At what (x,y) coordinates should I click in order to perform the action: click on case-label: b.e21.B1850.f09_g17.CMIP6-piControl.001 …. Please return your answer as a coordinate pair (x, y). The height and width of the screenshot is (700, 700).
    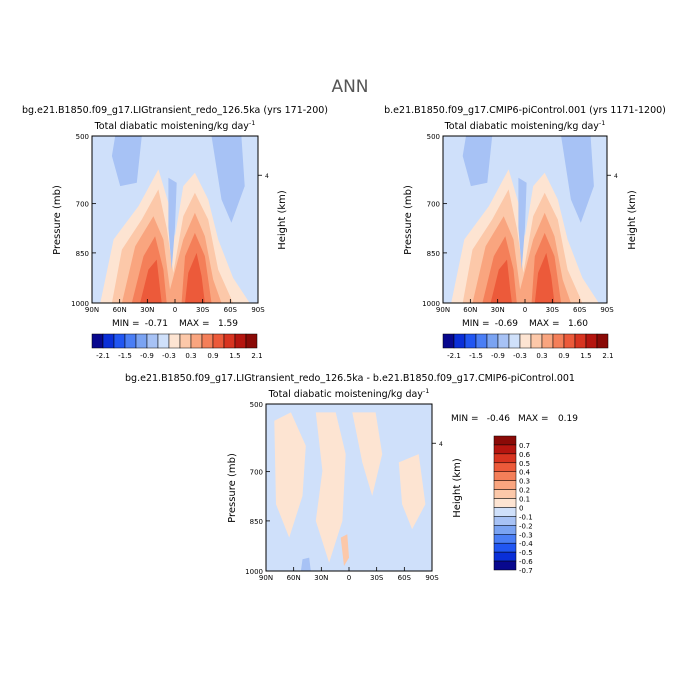
    Looking at the image, I should click on (525, 110).